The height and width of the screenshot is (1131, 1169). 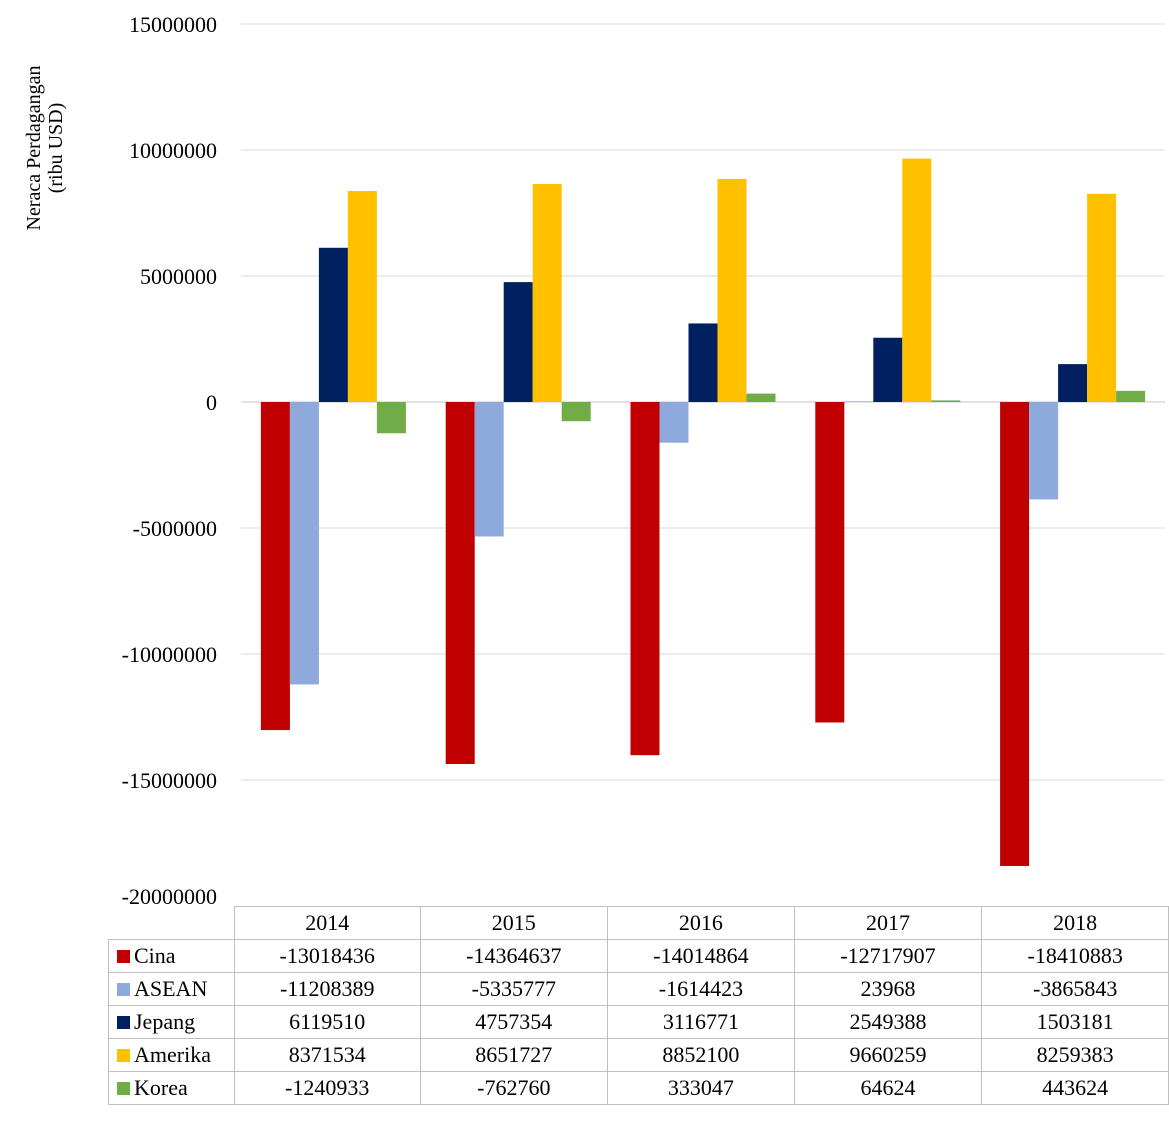 I want to click on bar-amerika-2014, so click(x=362, y=296).